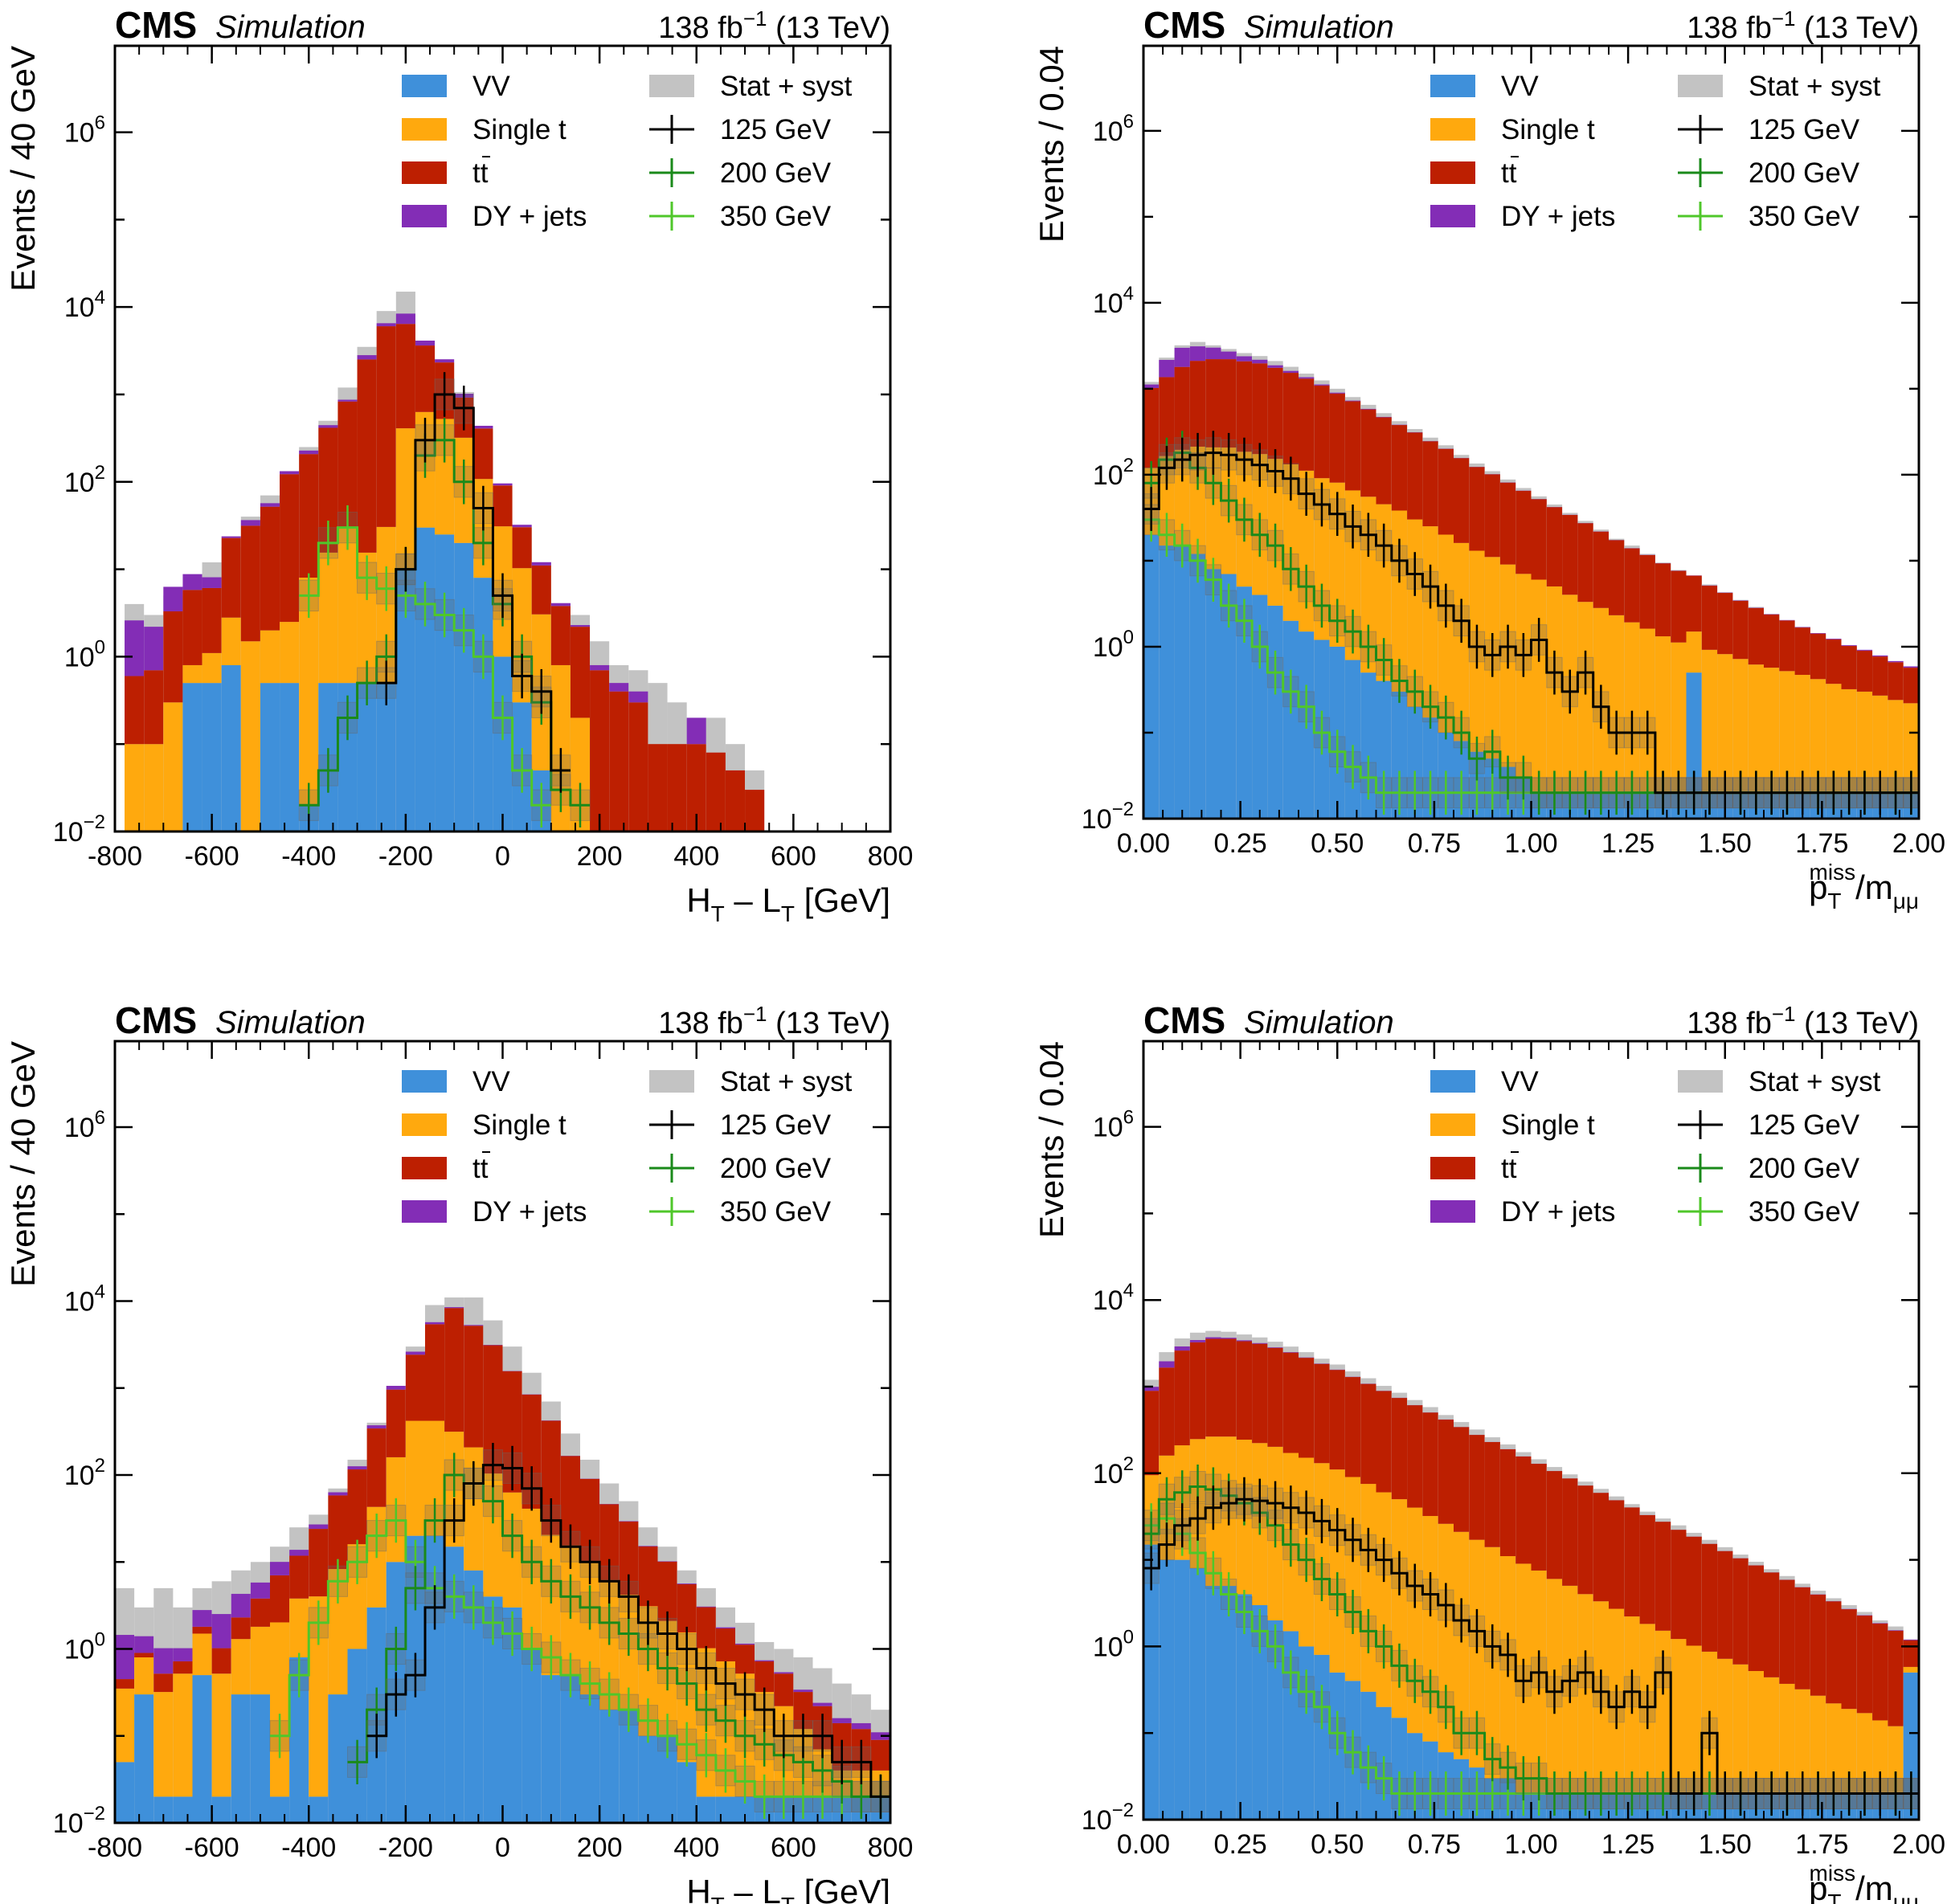 The image size is (1947, 1904). What do you see at coordinates (600, 1848) in the screenshot?
I see `x-tick-label: 200` at bounding box center [600, 1848].